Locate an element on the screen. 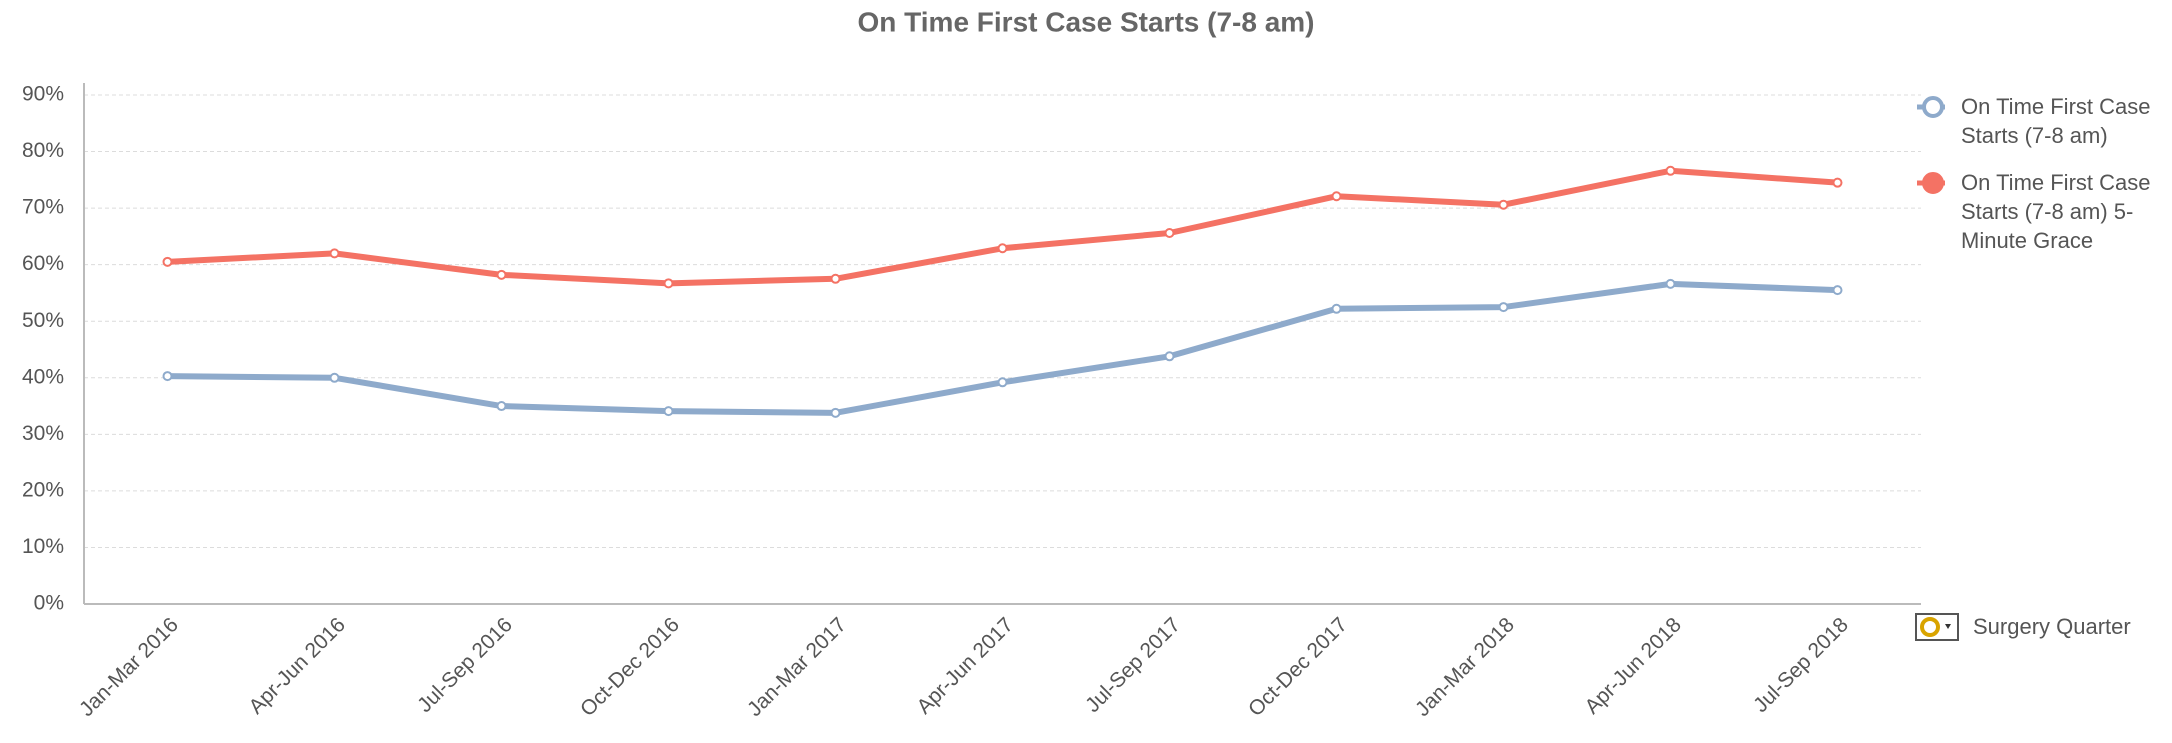 The image size is (2172, 743). dimension-icon is located at coordinates (1938, 627).